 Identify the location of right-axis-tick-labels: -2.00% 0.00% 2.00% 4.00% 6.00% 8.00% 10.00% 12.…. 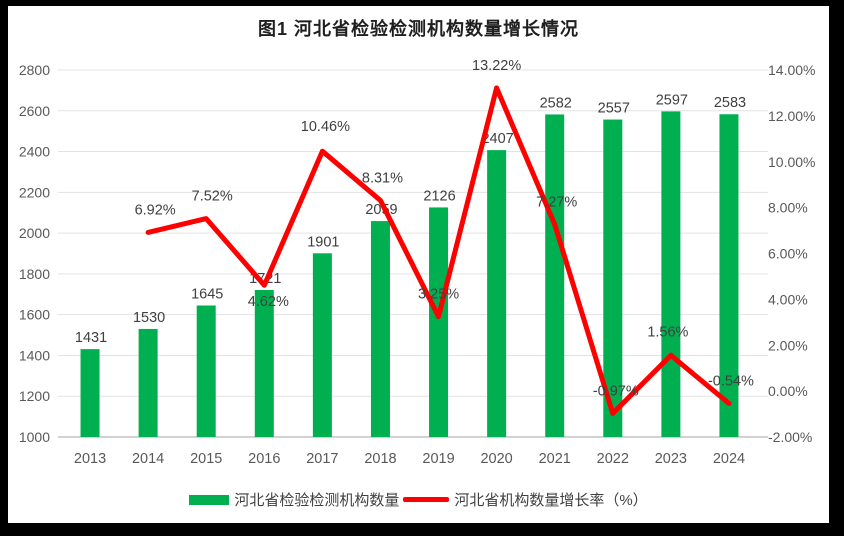
(791, 253).